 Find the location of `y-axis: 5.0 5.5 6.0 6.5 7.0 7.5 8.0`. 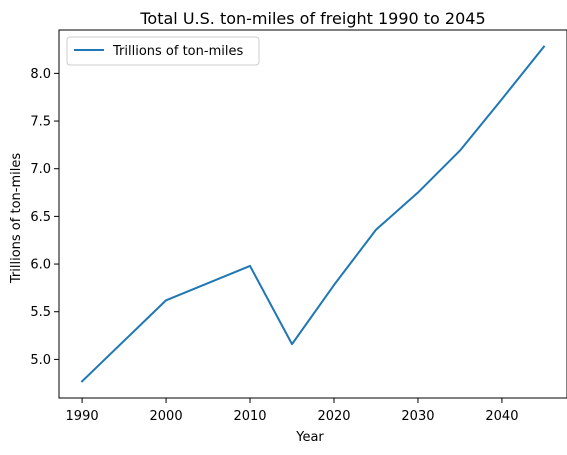

y-axis: 5.0 5.5 6.0 6.5 7.0 7.5 8.0 is located at coordinates (44, 217).